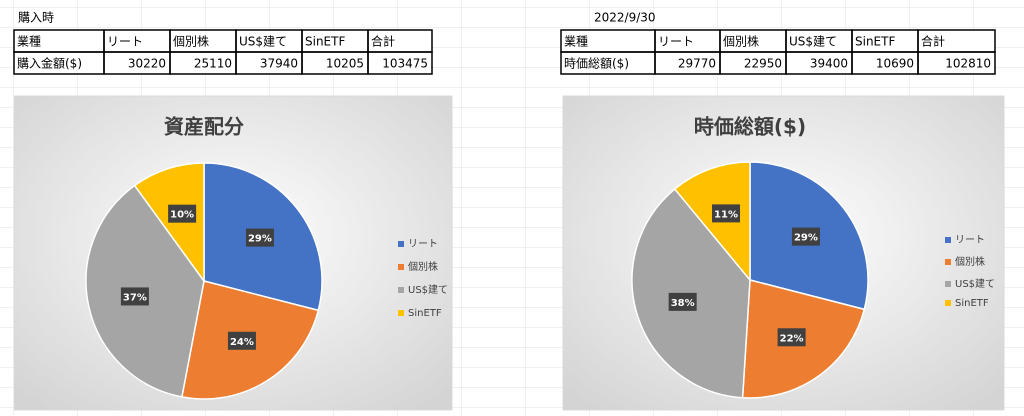 The width and height of the screenshot is (1024, 416). I want to click on chart-title: 資産配分, so click(204, 127).